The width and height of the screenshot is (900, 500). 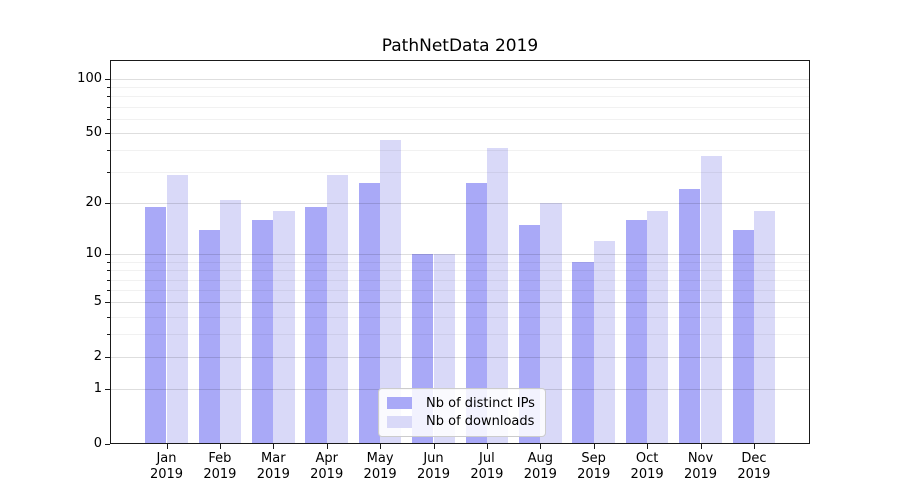 I want to click on y-tick-label-20: 20, so click(x=93, y=203).